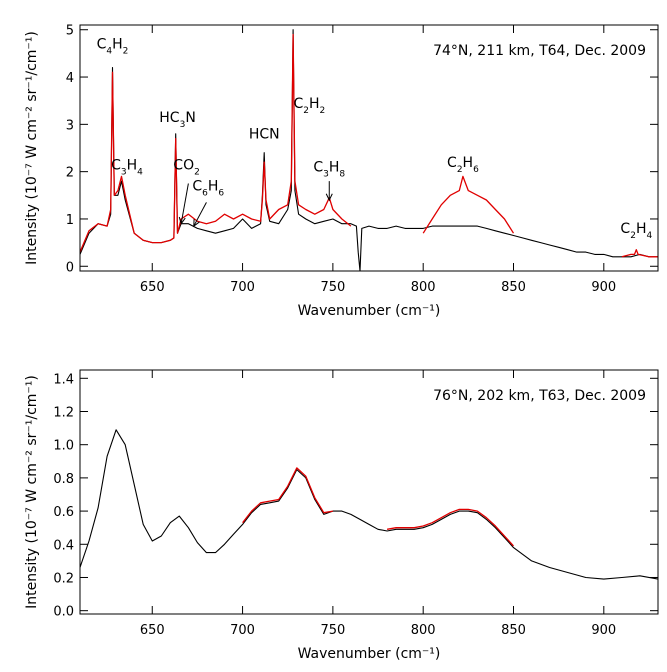 The height and width of the screenshot is (672, 667). I want to click on panel-top-annotation: 74°N, 211 km, T64, Dec. 2009, so click(539, 51).